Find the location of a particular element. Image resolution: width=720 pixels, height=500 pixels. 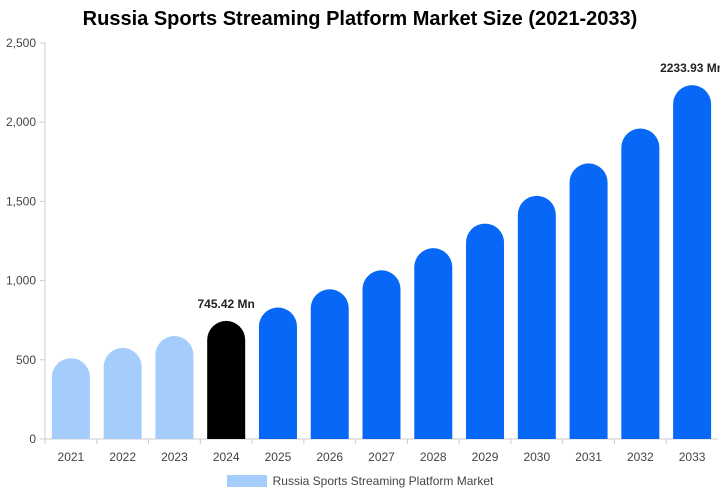

x-tick-label: 2029 is located at coordinates (485, 457).